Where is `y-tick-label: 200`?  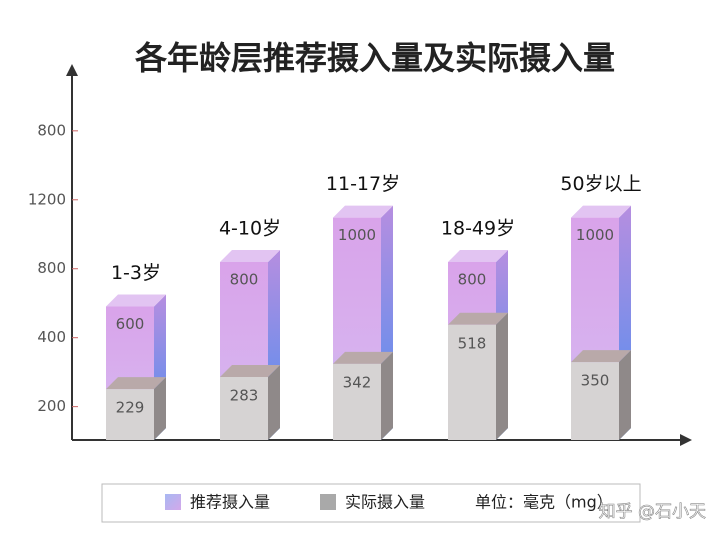
y-tick-label: 200 is located at coordinates (51, 406).